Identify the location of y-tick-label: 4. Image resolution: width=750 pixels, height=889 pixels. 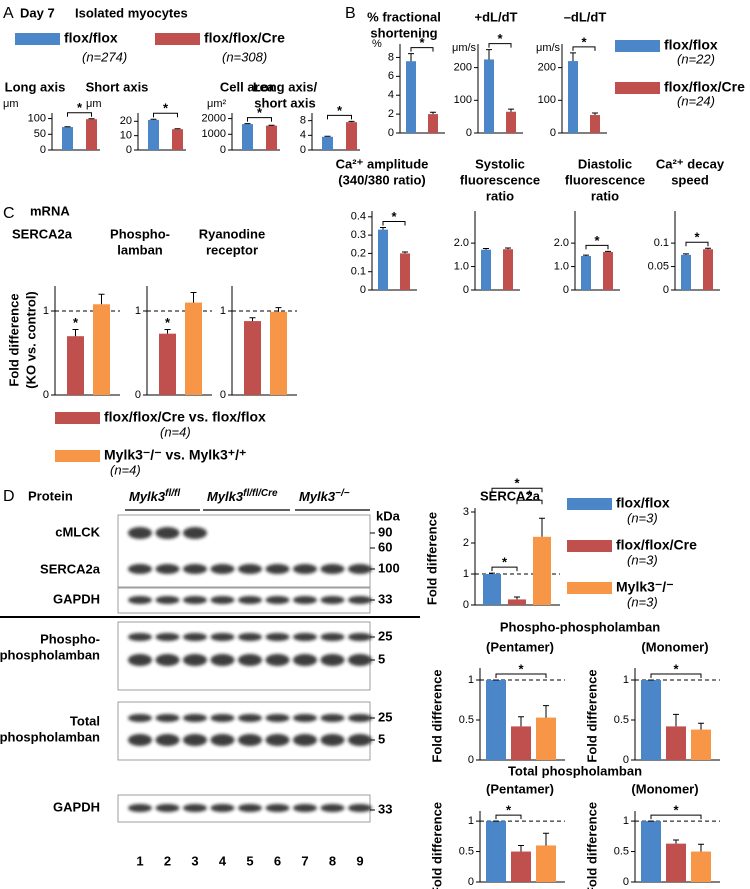
(303, 135).